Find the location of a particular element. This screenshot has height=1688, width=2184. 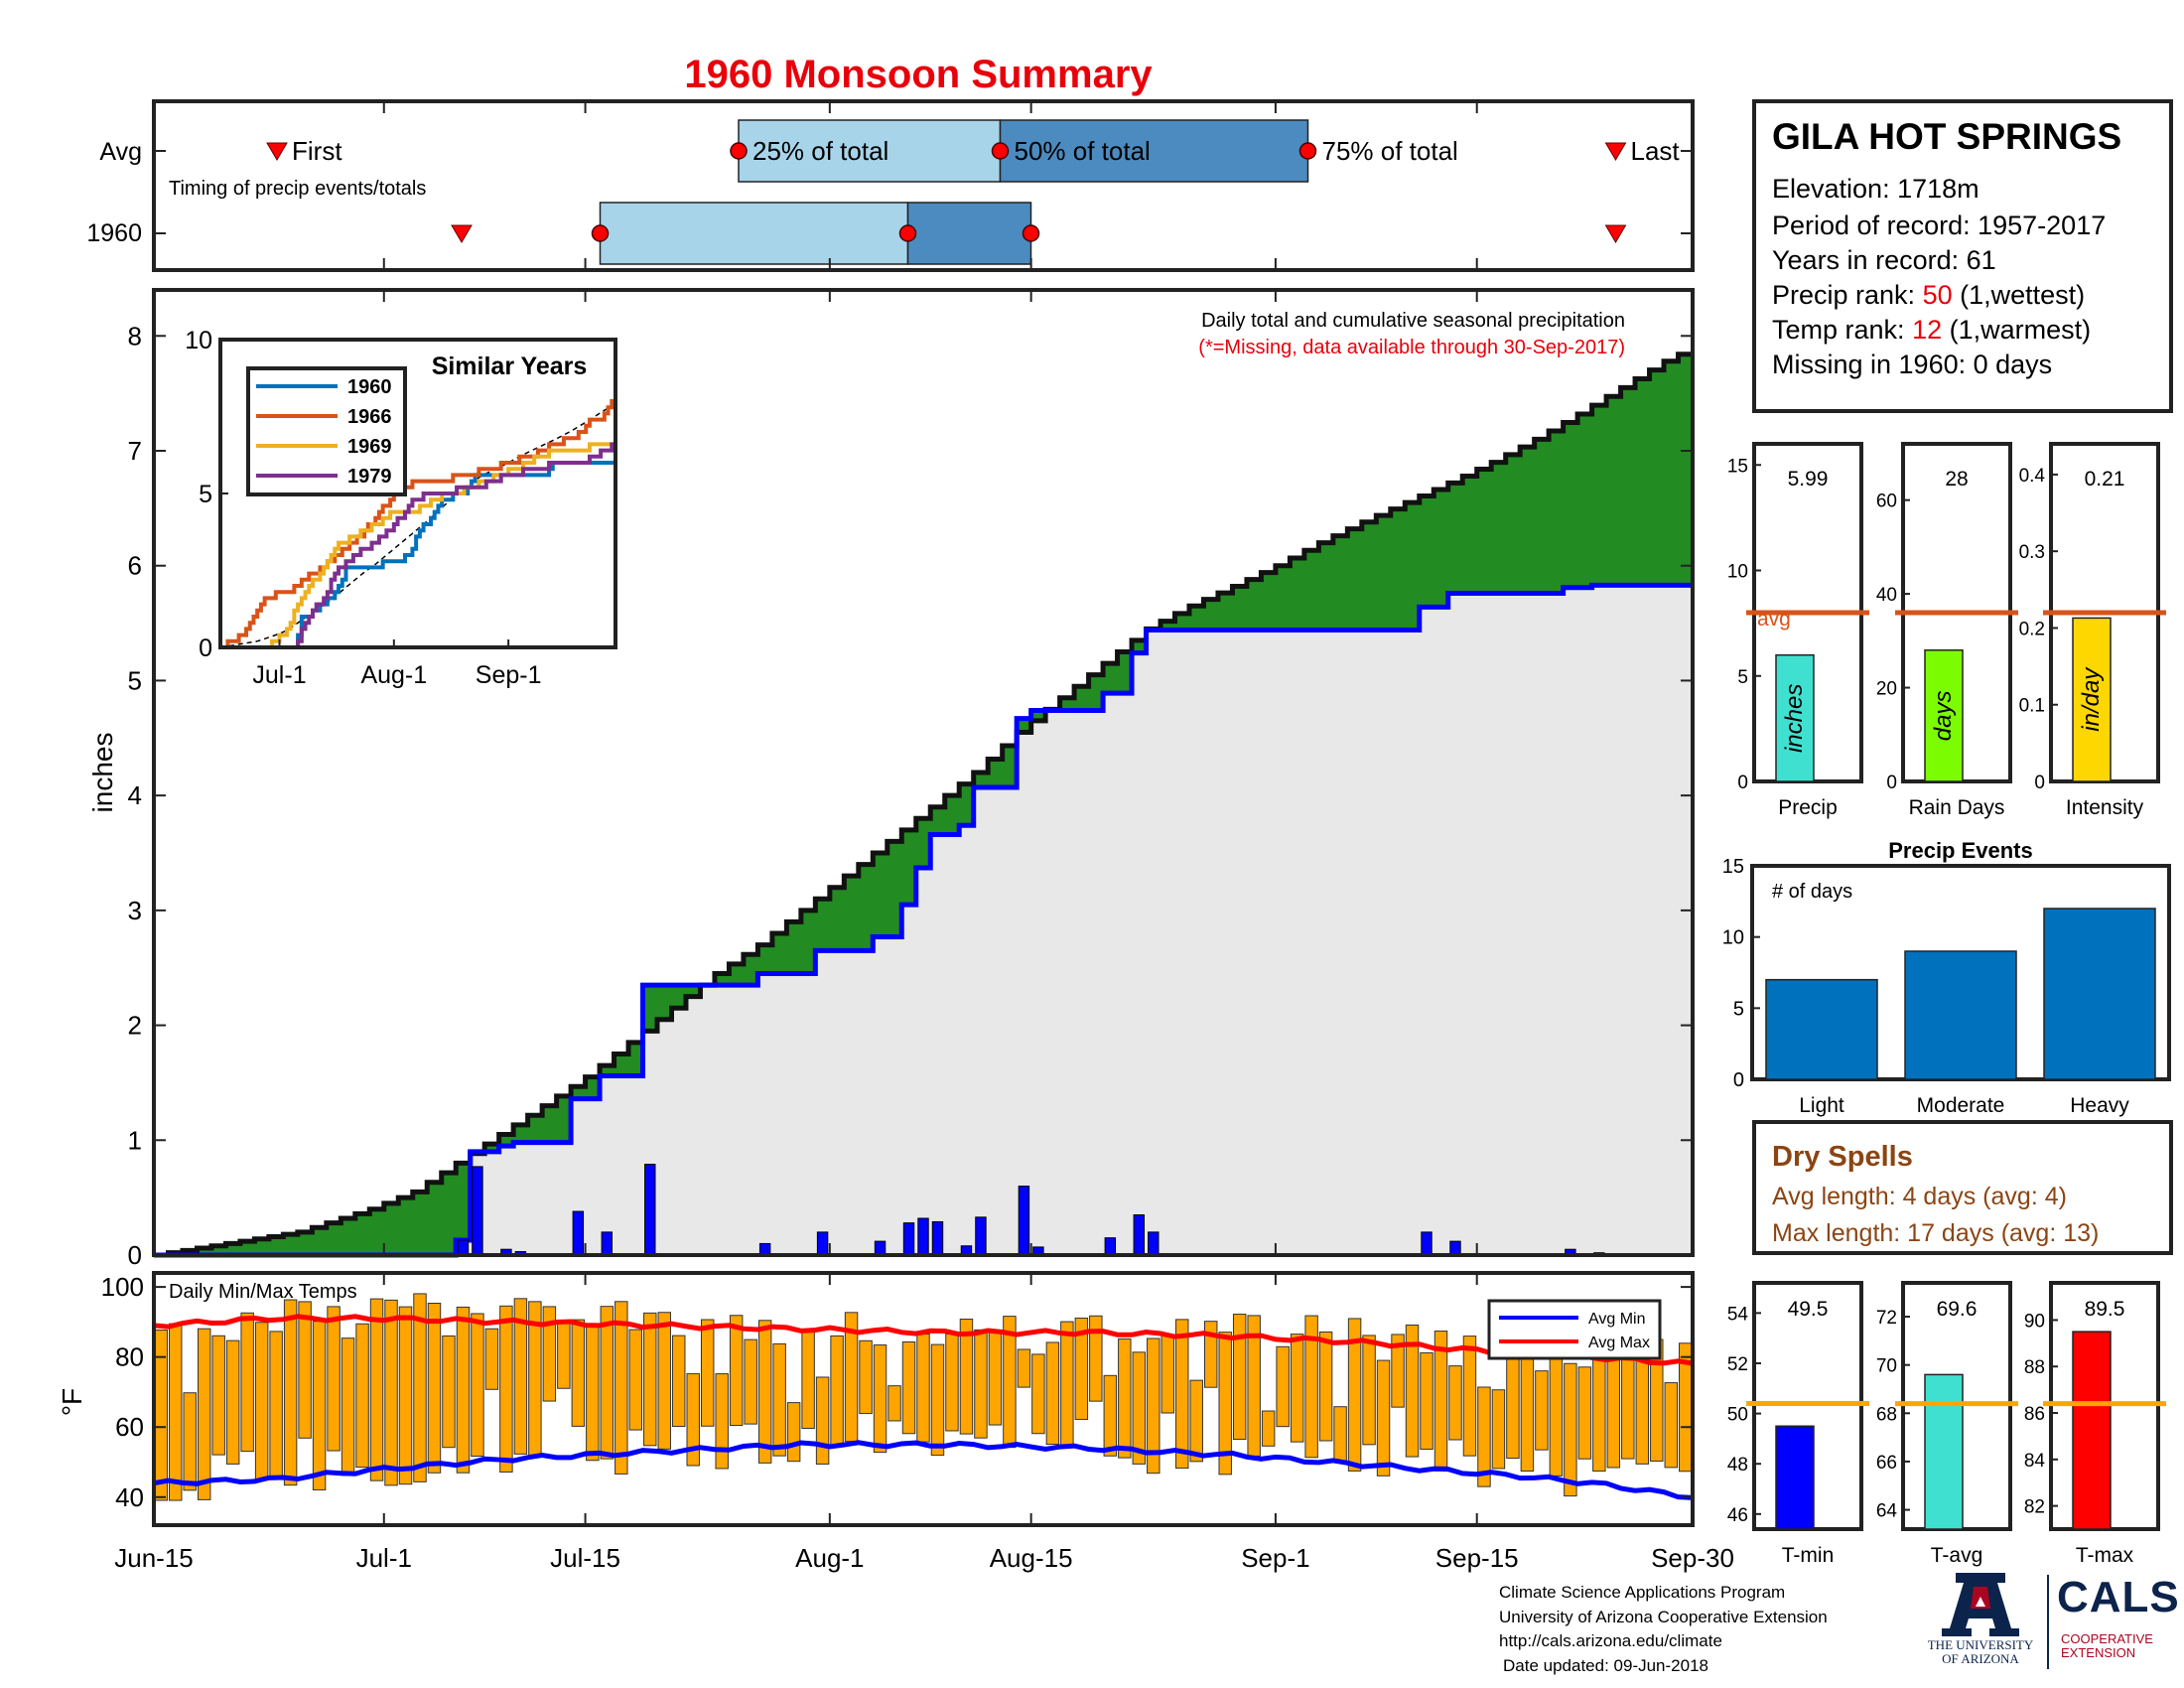

temps-chart-frame is located at coordinates (923, 1399).